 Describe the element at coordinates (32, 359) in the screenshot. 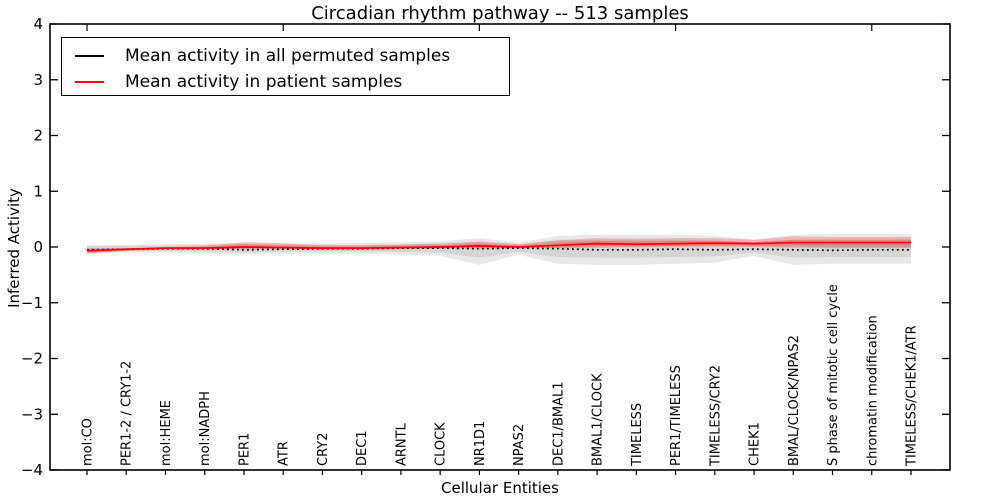

I see `y-tick-label: −2` at that location.